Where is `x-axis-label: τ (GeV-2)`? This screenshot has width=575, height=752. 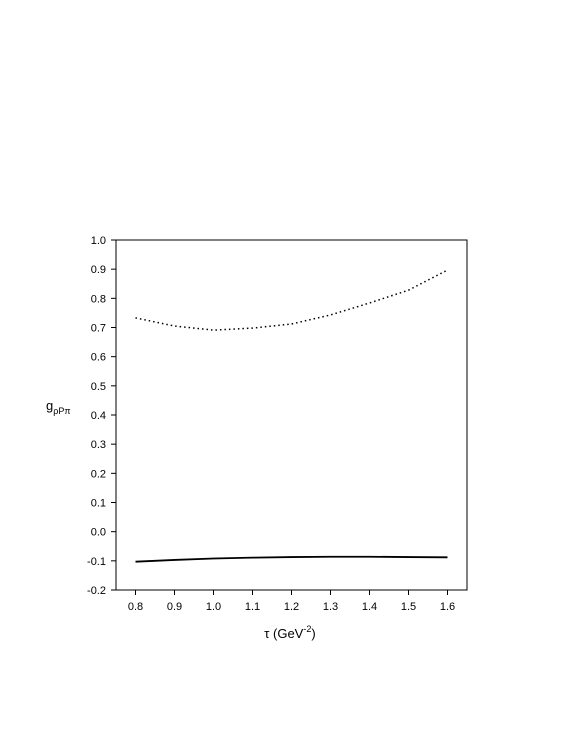 x-axis-label: τ (GeV-2) is located at coordinates (289, 632).